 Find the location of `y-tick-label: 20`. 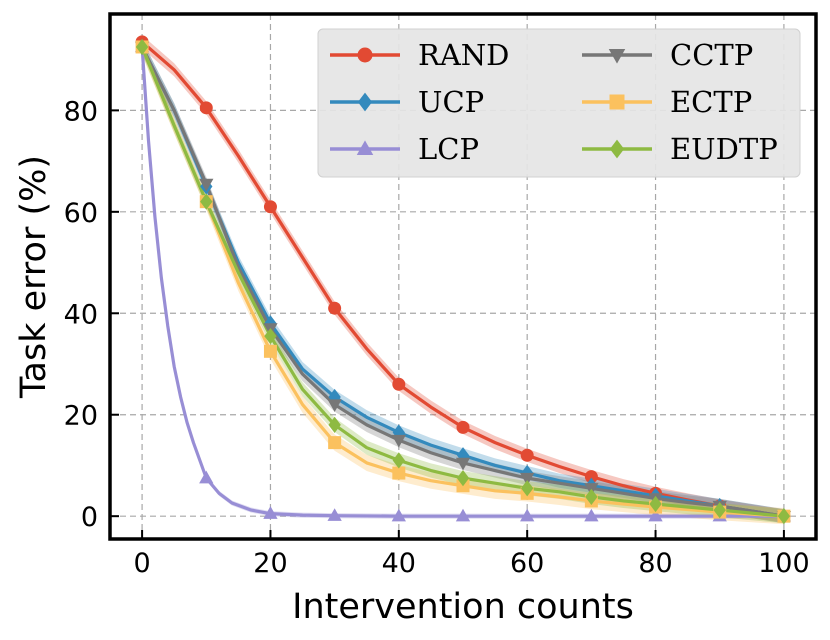

y-tick-label: 20 is located at coordinates (81, 416).